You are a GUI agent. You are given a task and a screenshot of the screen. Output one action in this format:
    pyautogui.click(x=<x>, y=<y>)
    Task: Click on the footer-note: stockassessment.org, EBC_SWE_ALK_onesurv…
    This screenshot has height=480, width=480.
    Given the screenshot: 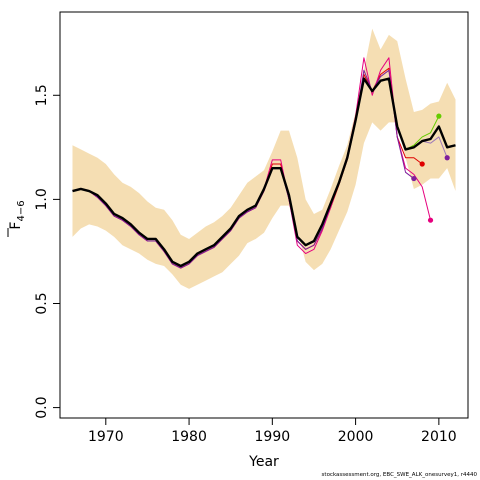 What is the action you would take?
    pyautogui.click(x=399, y=475)
    